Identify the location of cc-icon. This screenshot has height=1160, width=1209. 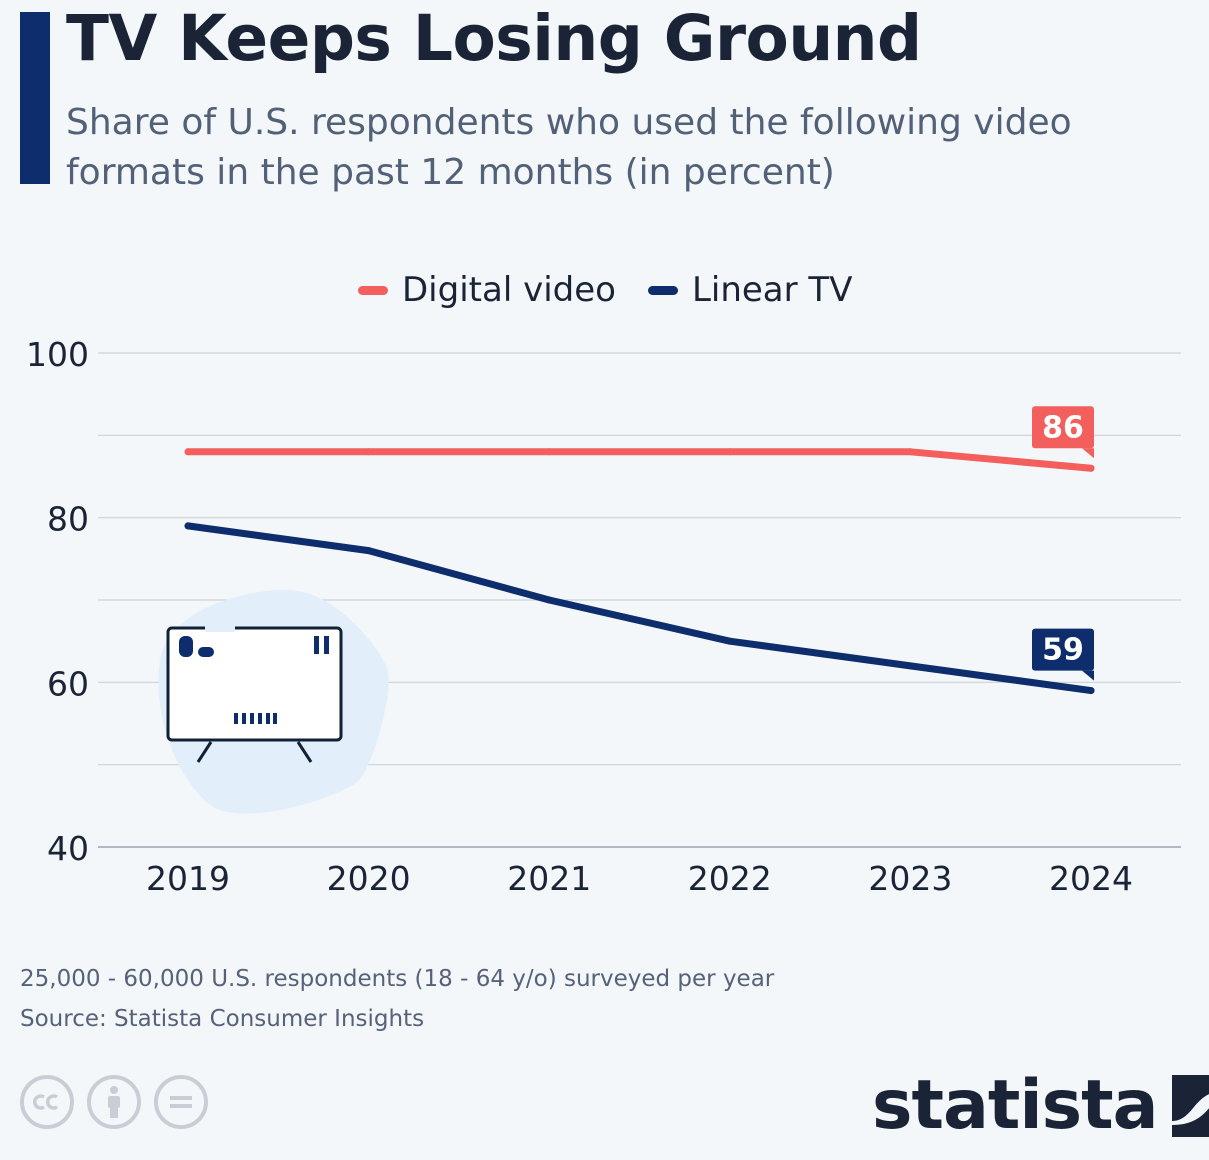
(47, 1102).